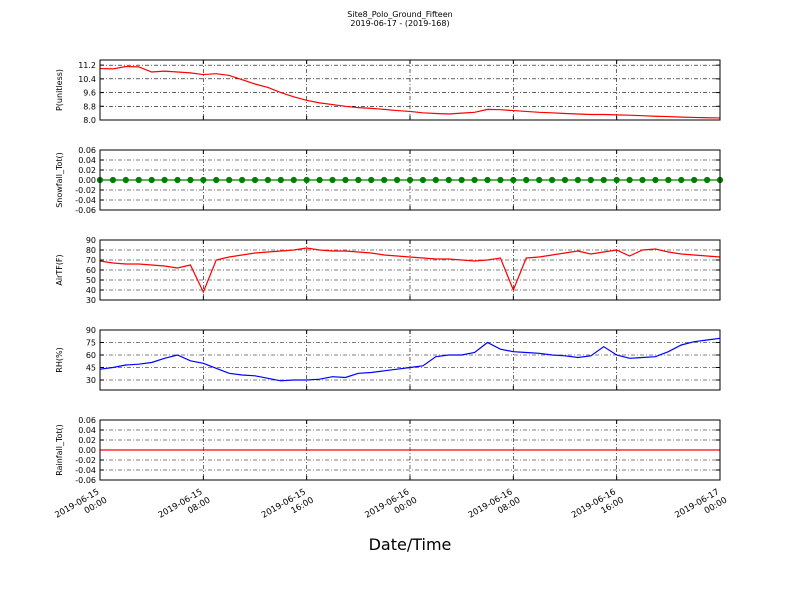 This screenshot has height=600, width=800. Describe the element at coordinates (89, 120) in the screenshot. I see `y-tick-label: 8.0` at that location.